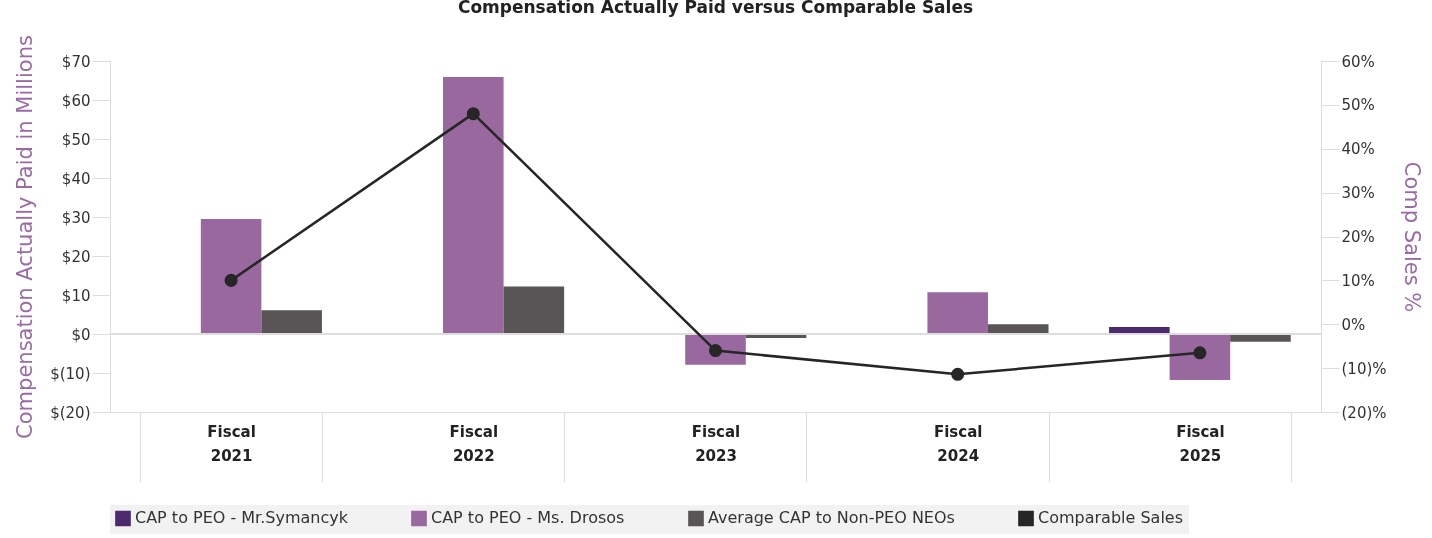 The image size is (1432, 538). What do you see at coordinates (831, 518) in the screenshot?
I see `legend-label: Average CAP to Non-PEO NEOs` at bounding box center [831, 518].